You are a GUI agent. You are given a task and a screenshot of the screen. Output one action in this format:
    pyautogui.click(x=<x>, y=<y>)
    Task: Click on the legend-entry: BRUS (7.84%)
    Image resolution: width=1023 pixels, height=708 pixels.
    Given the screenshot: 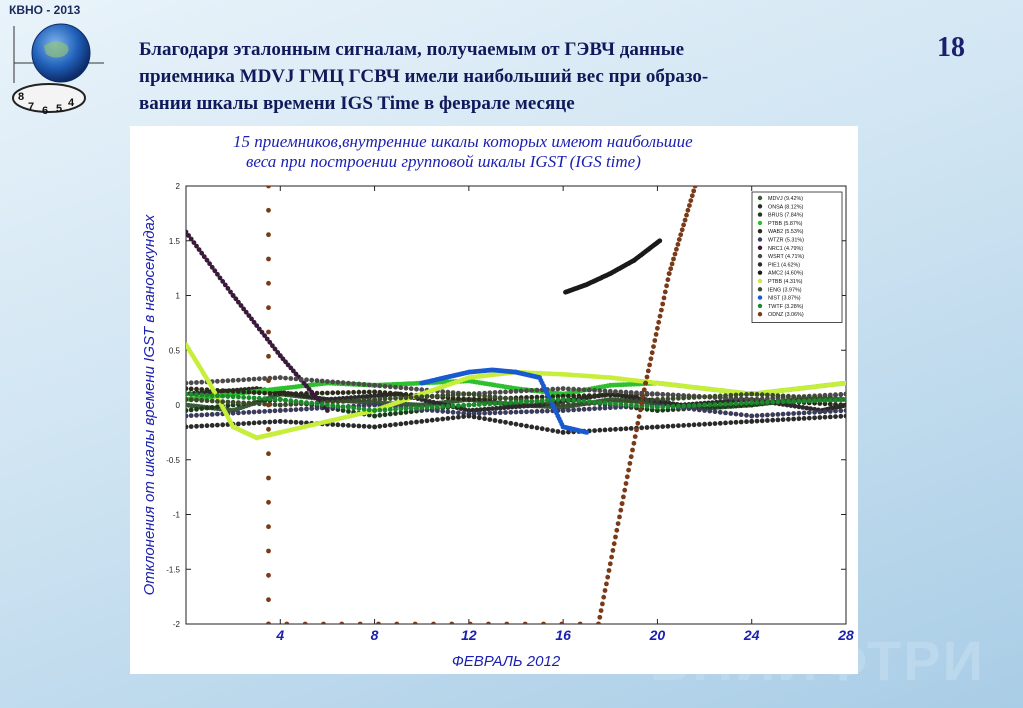 What is the action you would take?
    pyautogui.click(x=786, y=216)
    